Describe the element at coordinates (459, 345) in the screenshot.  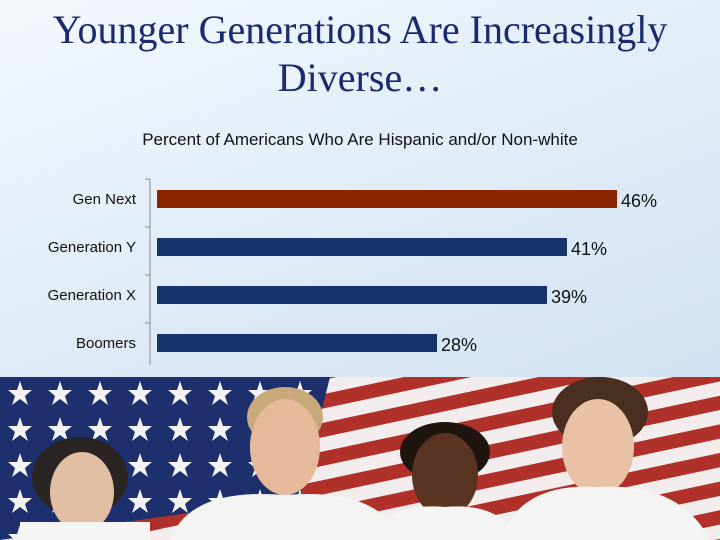
I see `value-label: 28%` at that location.